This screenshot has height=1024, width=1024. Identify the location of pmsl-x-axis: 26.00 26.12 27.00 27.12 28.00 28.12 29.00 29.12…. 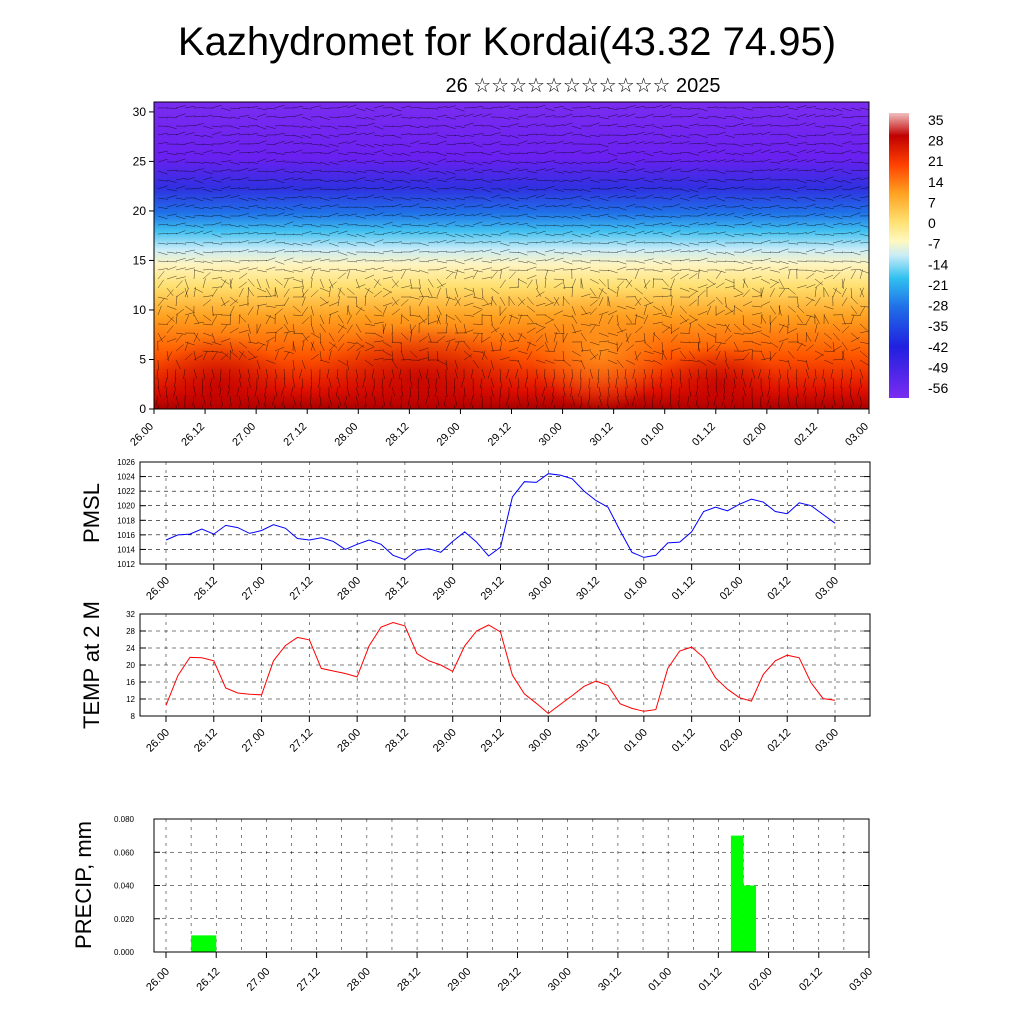
(492, 583).